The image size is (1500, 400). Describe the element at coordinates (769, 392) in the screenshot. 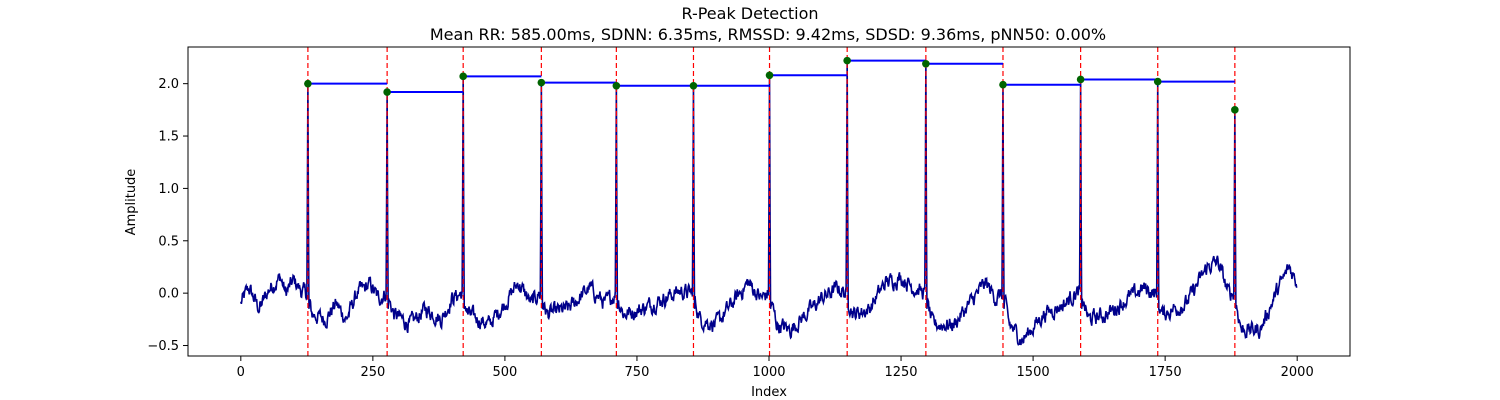

I see `x-axis-label: Index` at that location.